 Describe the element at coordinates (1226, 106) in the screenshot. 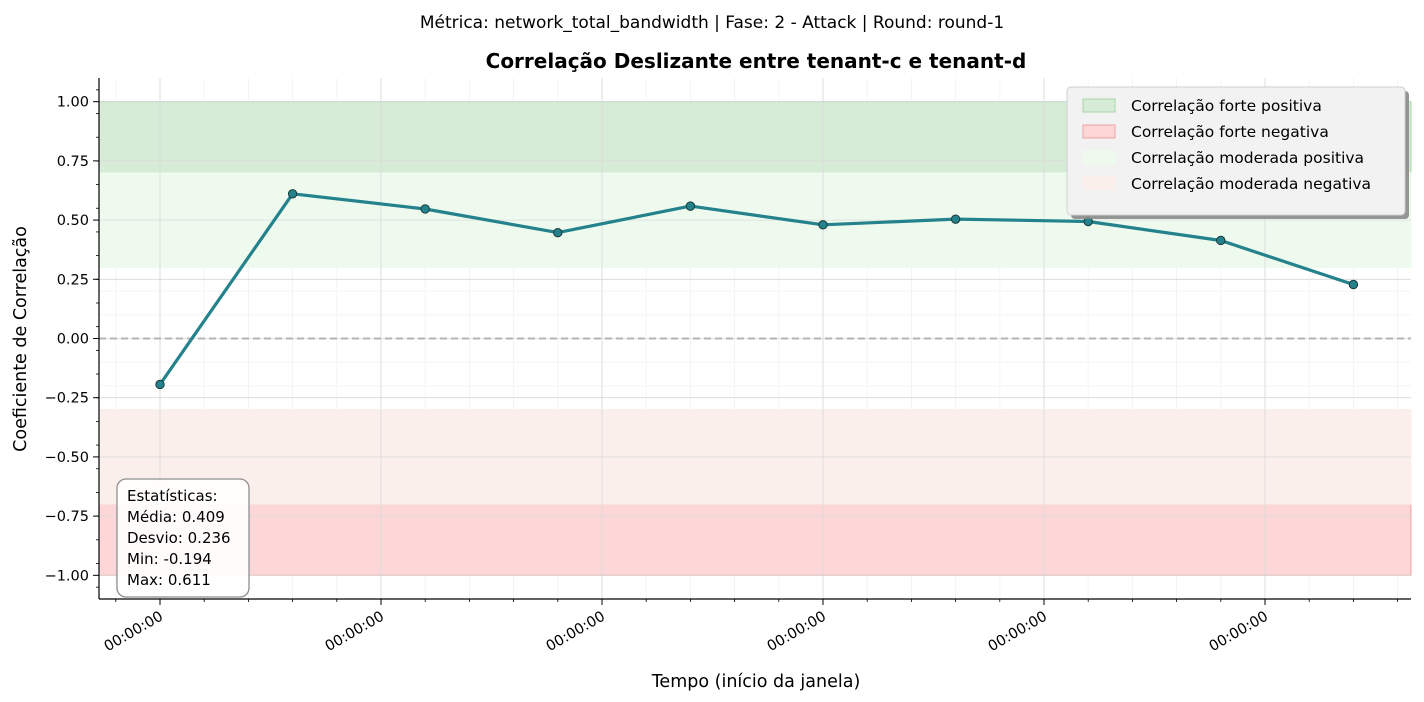

I see `legend-label: Correlação forte positiva` at that location.